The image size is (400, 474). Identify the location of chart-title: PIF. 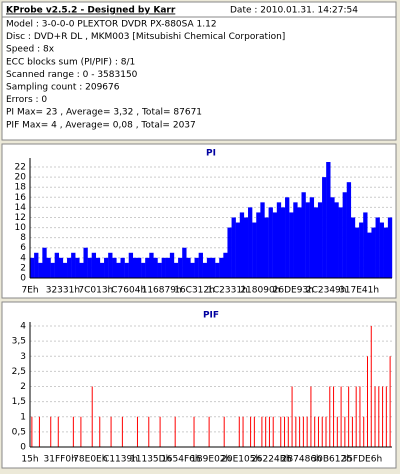
(211, 316).